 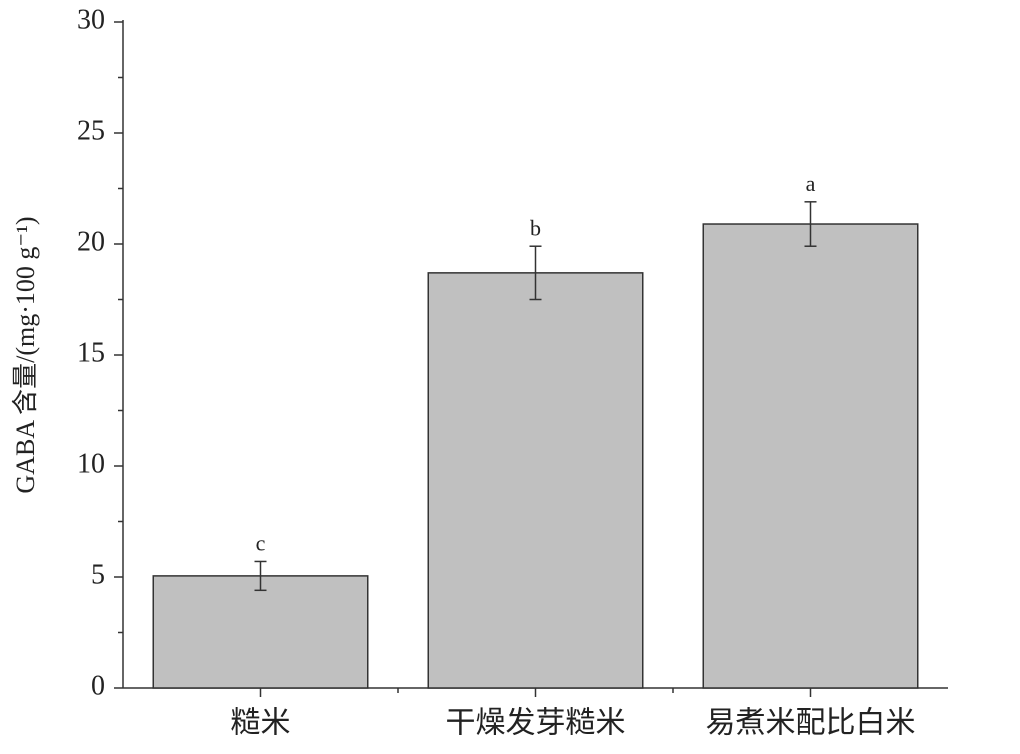 What do you see at coordinates (91, 130) in the screenshot?
I see `y-tick-label: 25` at bounding box center [91, 130].